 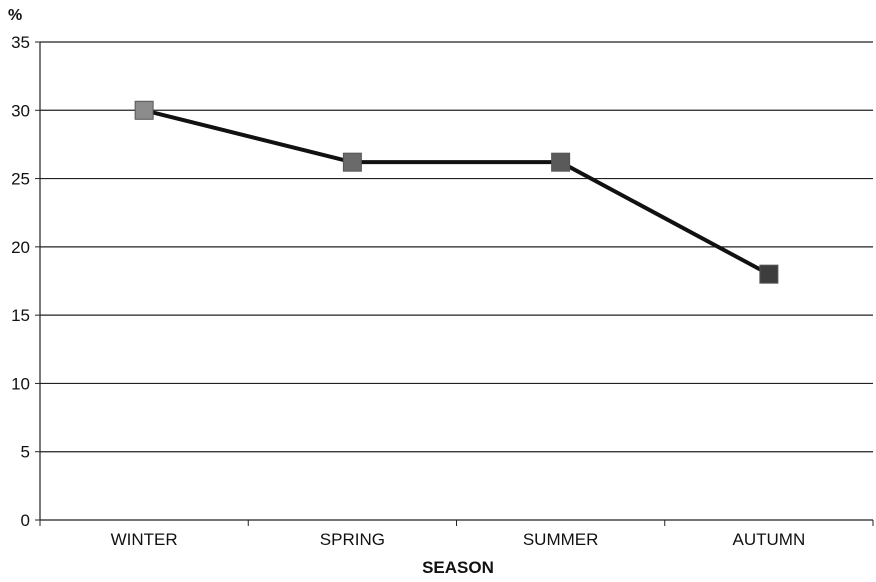 I want to click on marker-autumn, so click(x=769, y=274).